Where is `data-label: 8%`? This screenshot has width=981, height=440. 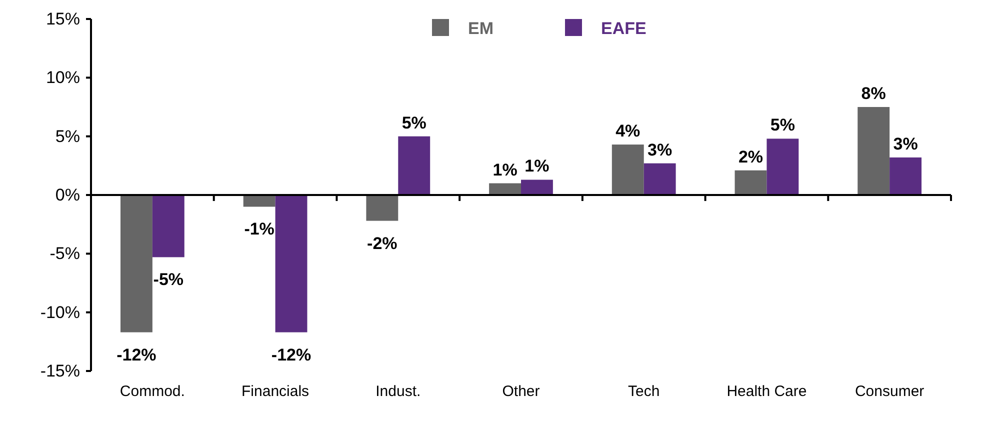 data-label: 8% is located at coordinates (873, 93).